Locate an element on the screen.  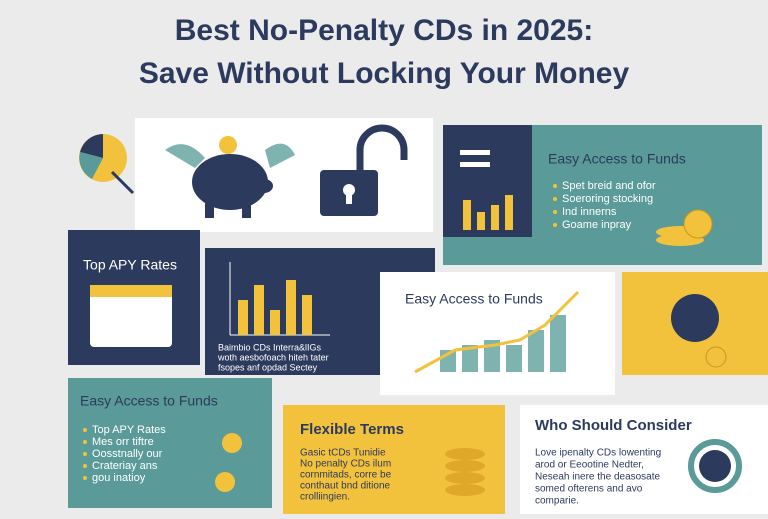
body-text: comparie. is located at coordinates (557, 501).